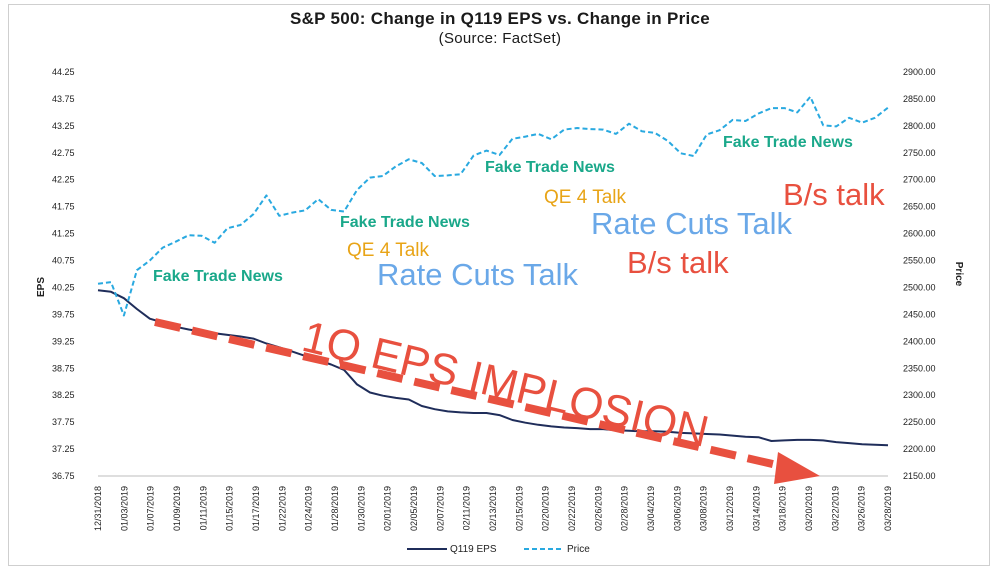  I want to click on x-tick-label: 03/14/2019, so click(756, 508).